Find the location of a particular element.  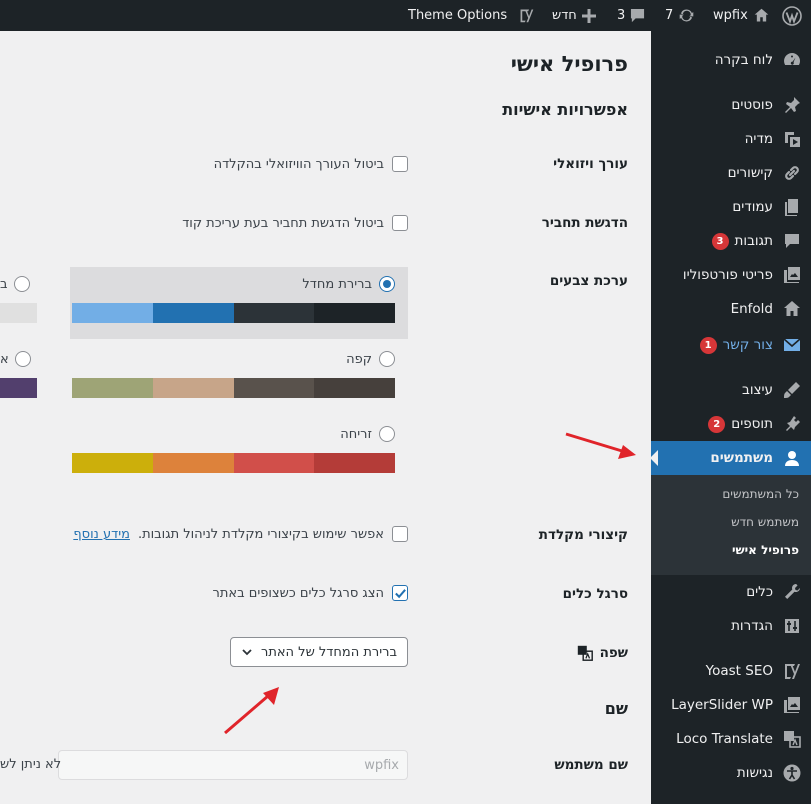

menu-item-contact: צור קשר 1 is located at coordinates (731, 345).